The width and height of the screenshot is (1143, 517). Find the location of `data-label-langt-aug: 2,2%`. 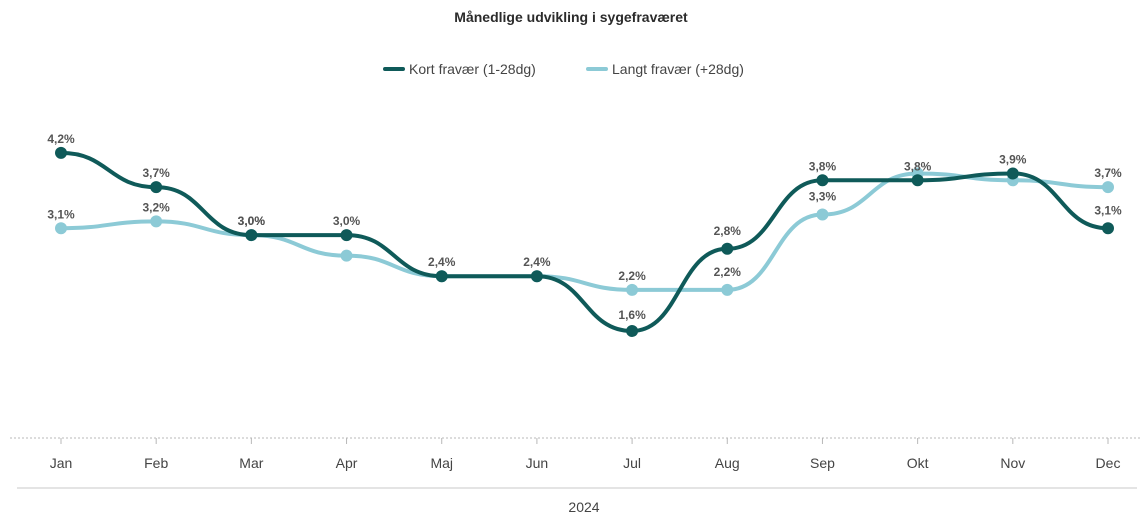

data-label-langt-aug: 2,2% is located at coordinates (728, 272).